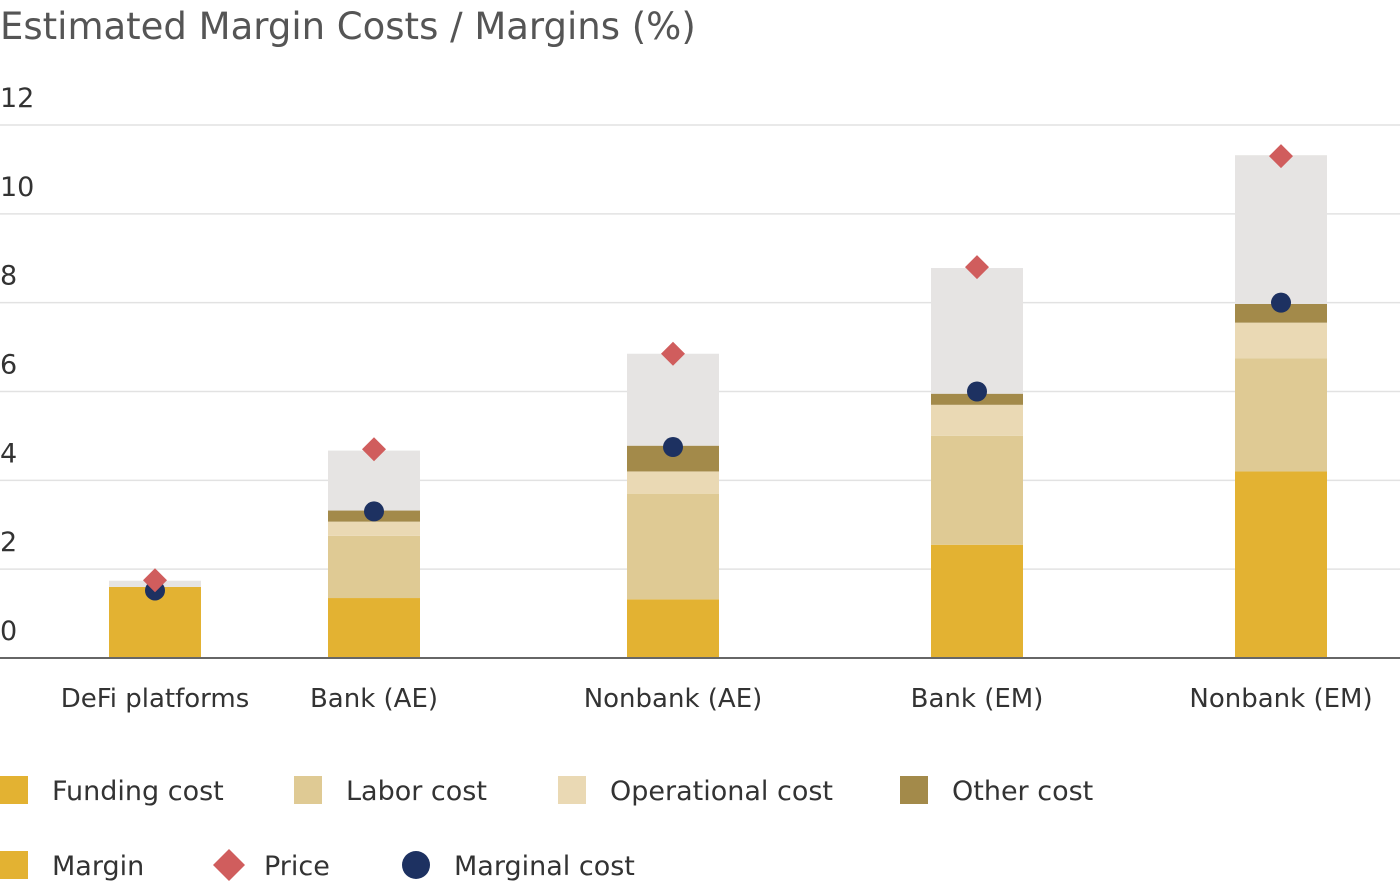  Describe the element at coordinates (98, 866) in the screenshot. I see `legend-label: Margin` at that location.